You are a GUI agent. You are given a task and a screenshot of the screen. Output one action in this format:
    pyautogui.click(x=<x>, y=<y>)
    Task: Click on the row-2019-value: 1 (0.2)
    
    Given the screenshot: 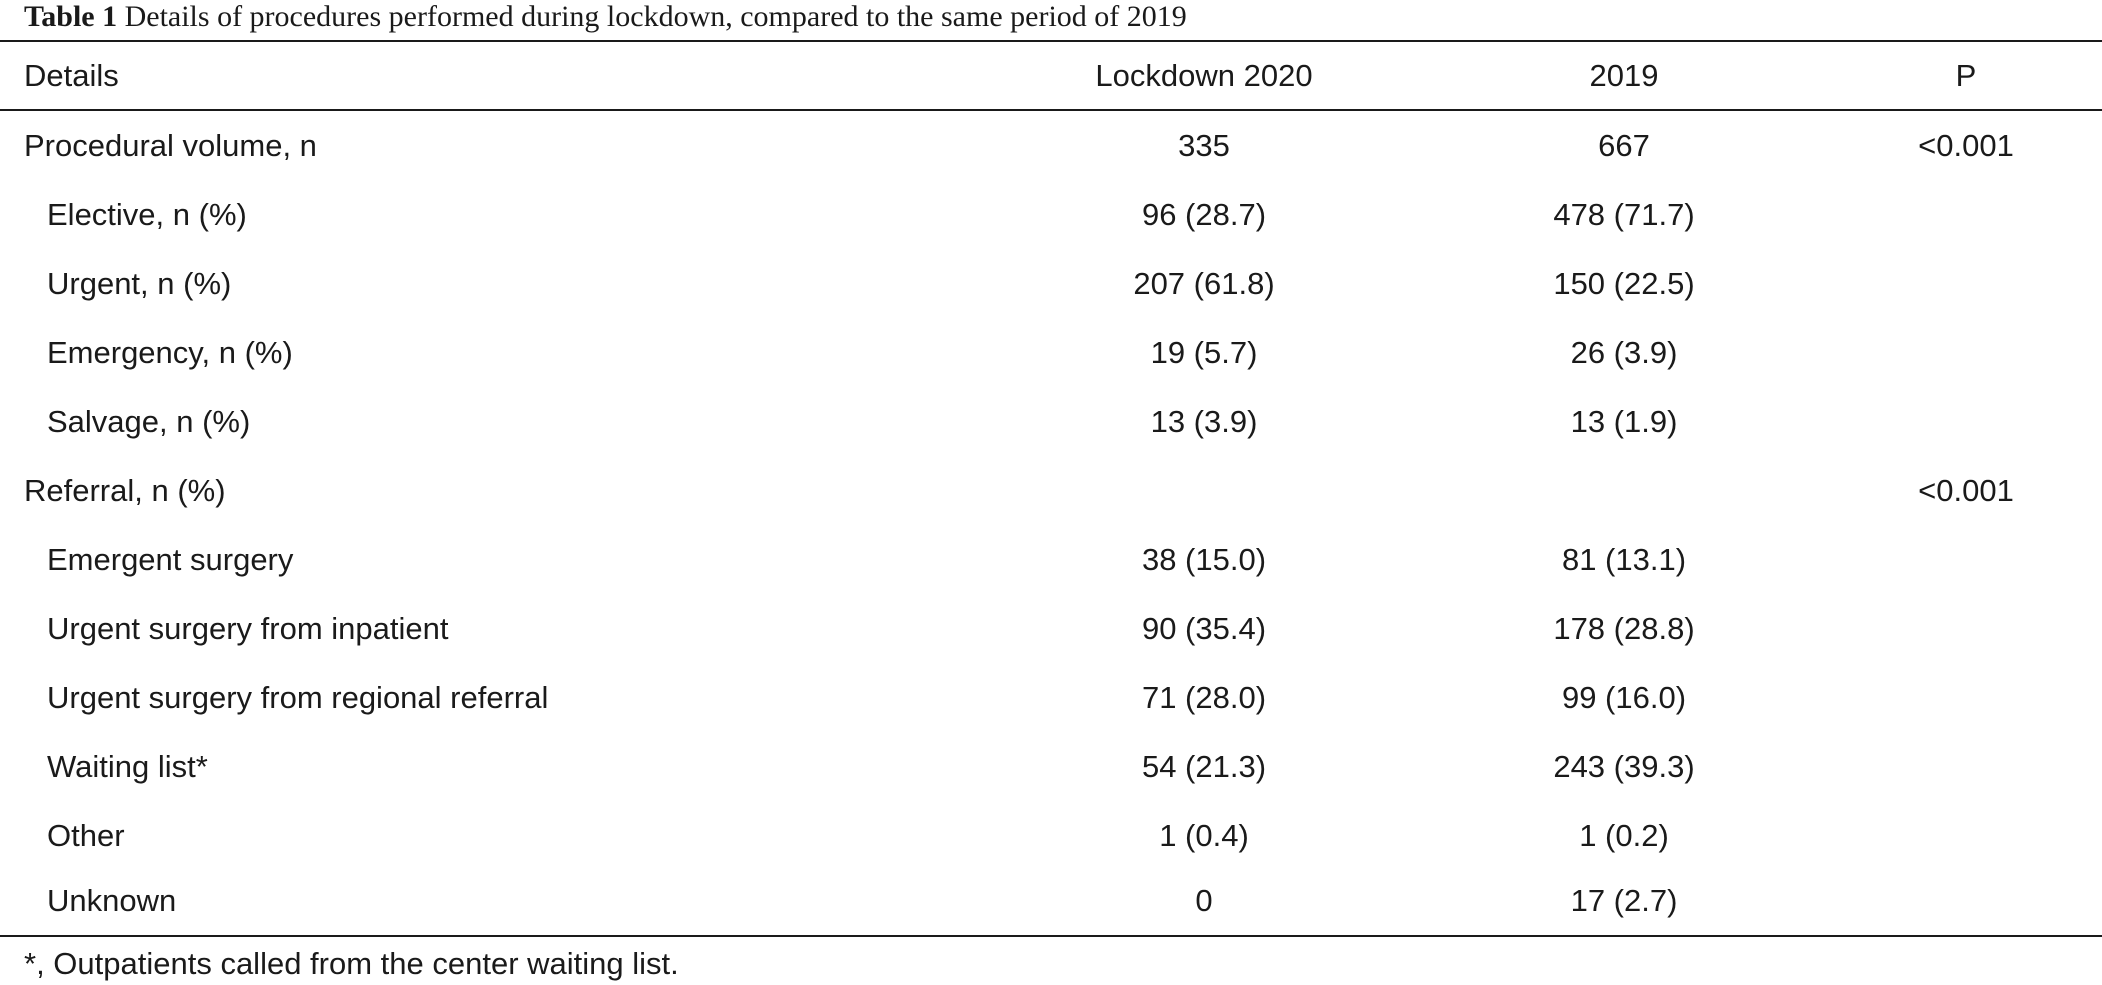 What is the action you would take?
    pyautogui.click(x=1624, y=835)
    